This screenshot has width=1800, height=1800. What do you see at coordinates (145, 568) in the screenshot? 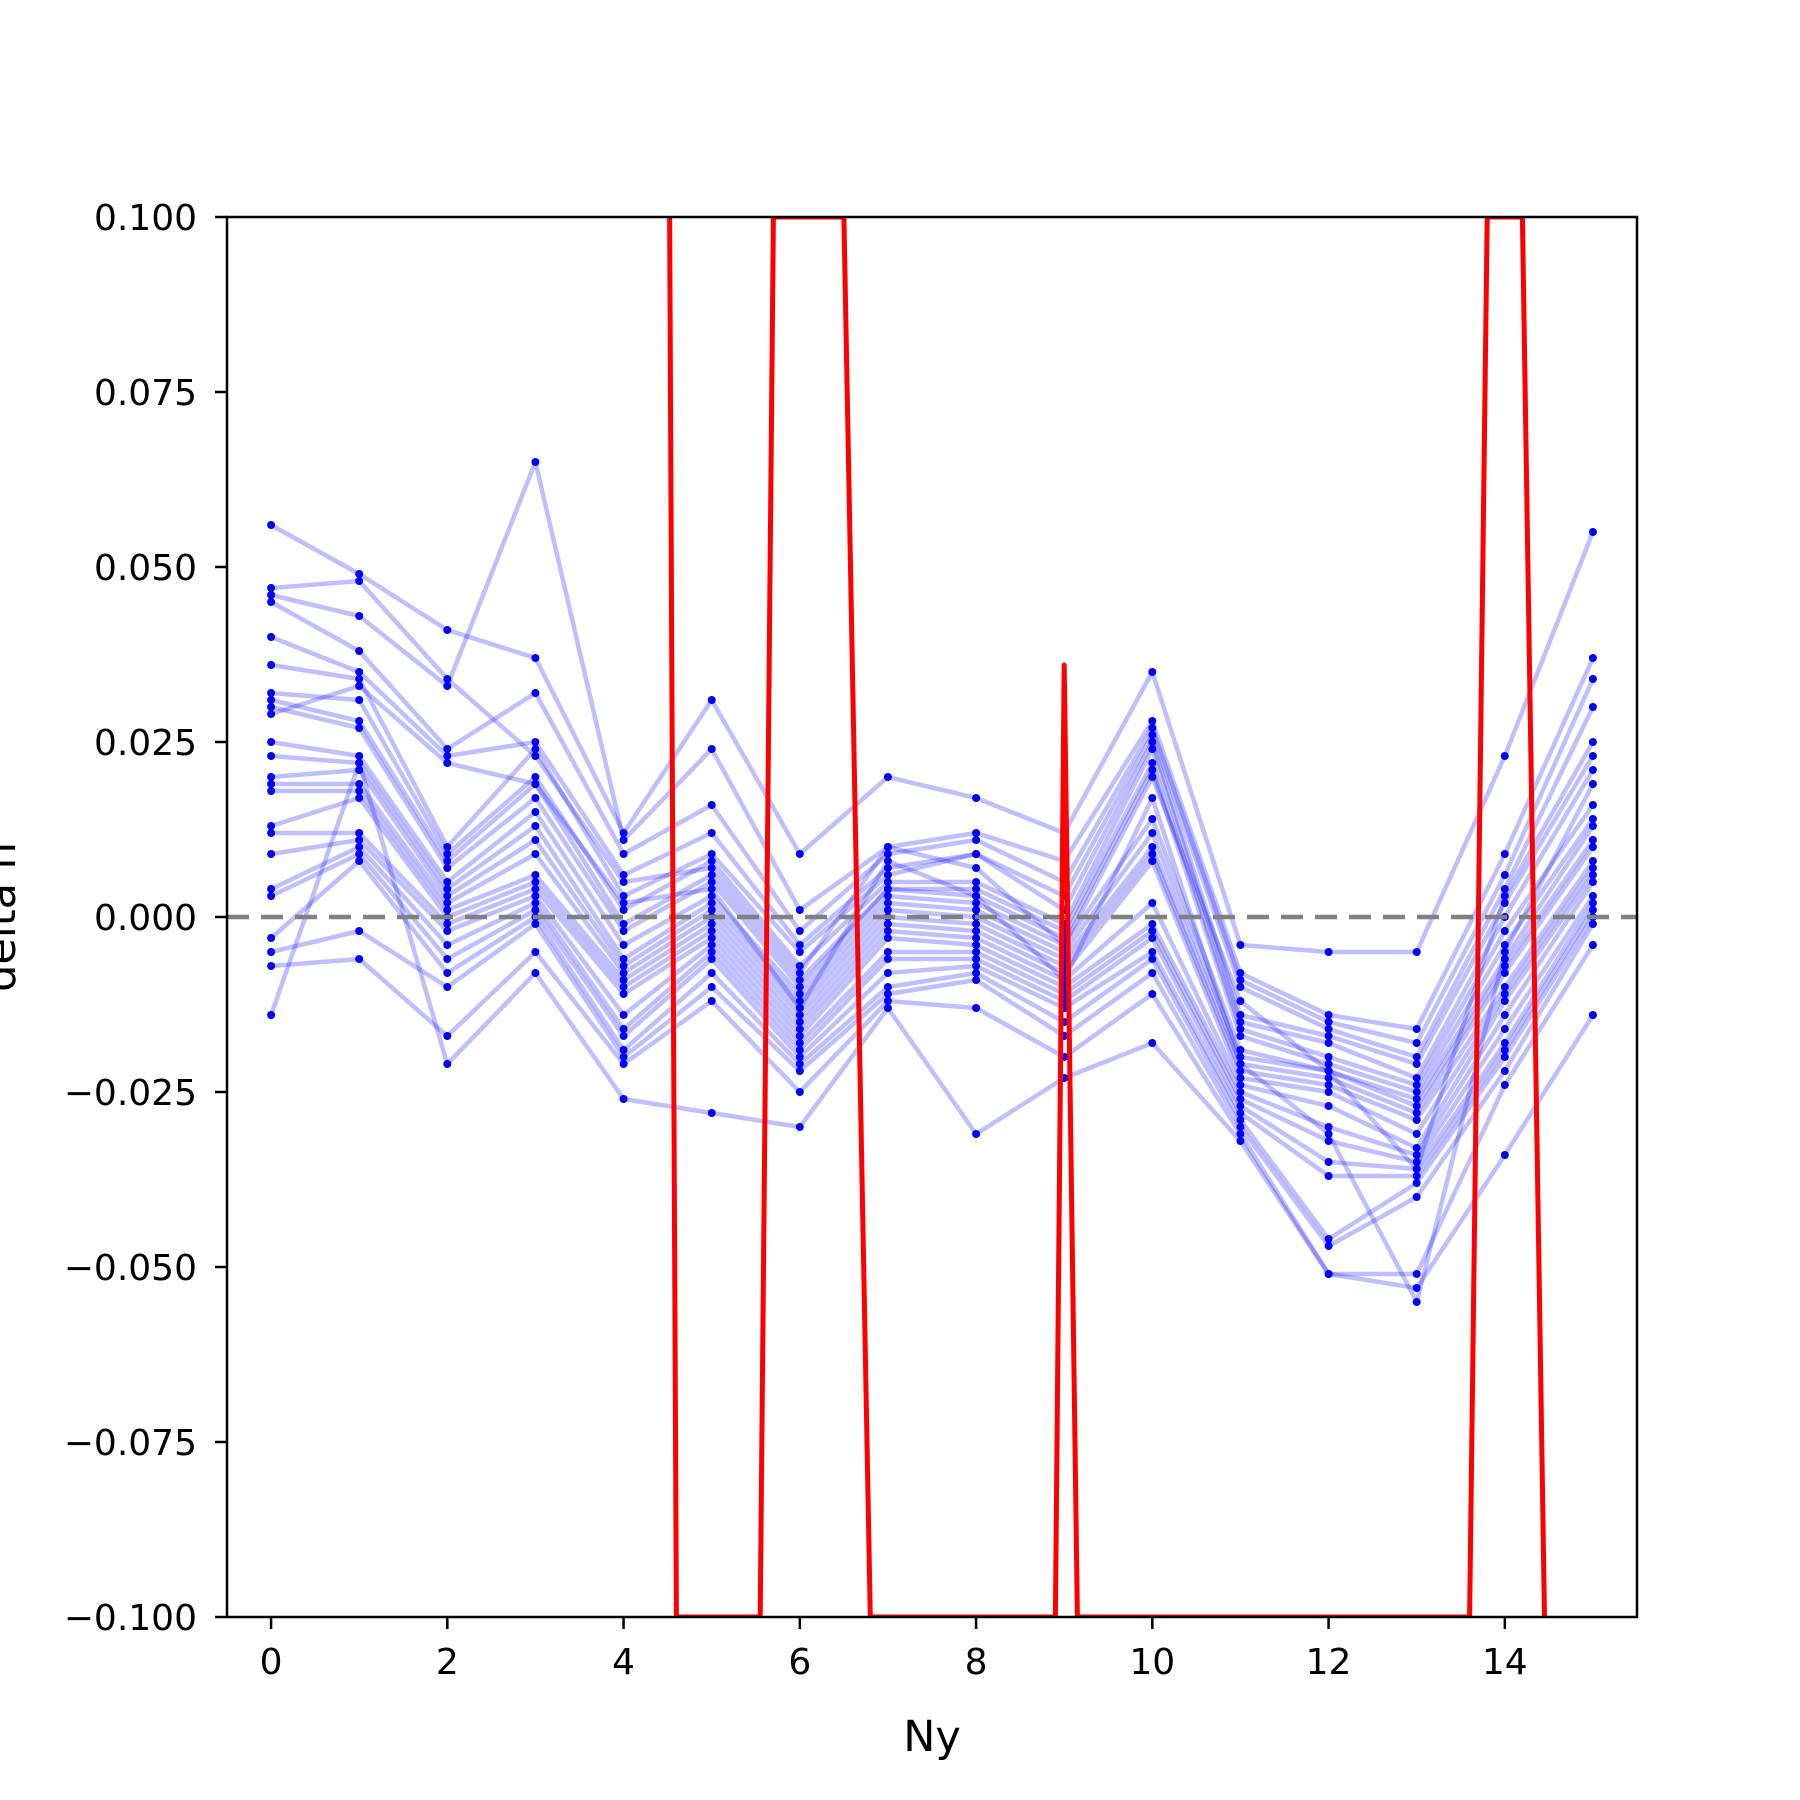
I see `y-tick-label: 0.050` at bounding box center [145, 568].